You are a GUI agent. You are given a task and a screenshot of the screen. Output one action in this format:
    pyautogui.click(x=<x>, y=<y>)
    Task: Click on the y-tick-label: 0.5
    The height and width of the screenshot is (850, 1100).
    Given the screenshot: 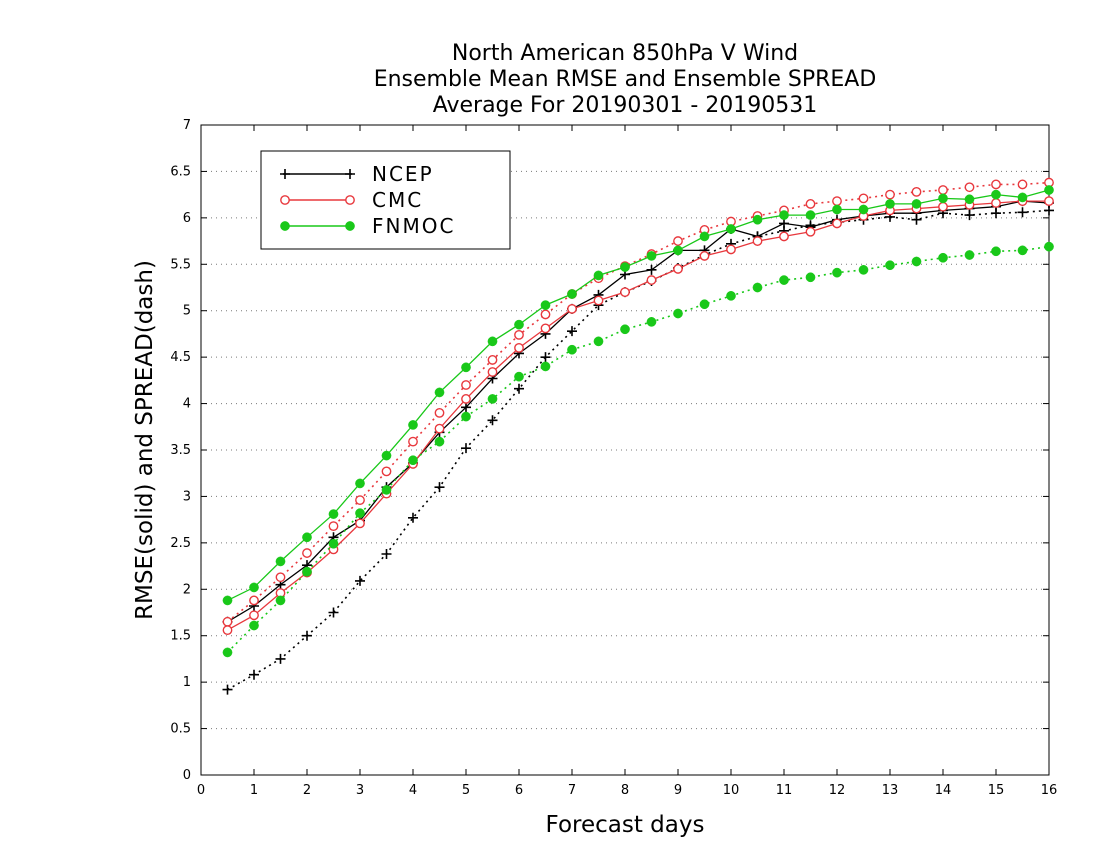 What is the action you would take?
    pyautogui.click(x=180, y=729)
    